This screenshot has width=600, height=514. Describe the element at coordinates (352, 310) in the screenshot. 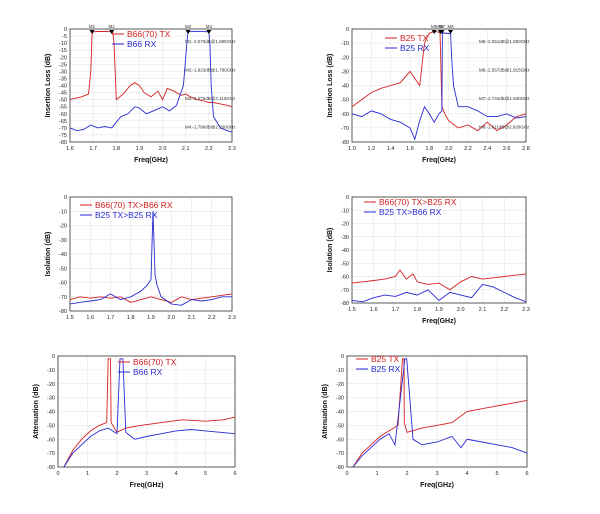

I see `x-tick-label: 1.5` at that location.